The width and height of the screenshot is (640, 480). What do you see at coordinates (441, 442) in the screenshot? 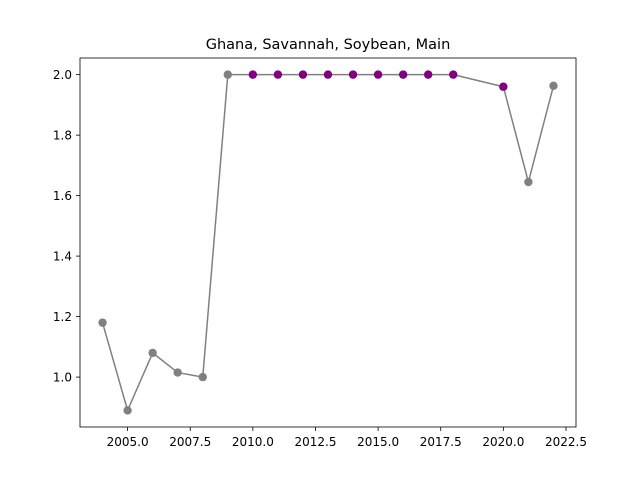
I see `x-tick-label: 2017.5` at bounding box center [441, 442].